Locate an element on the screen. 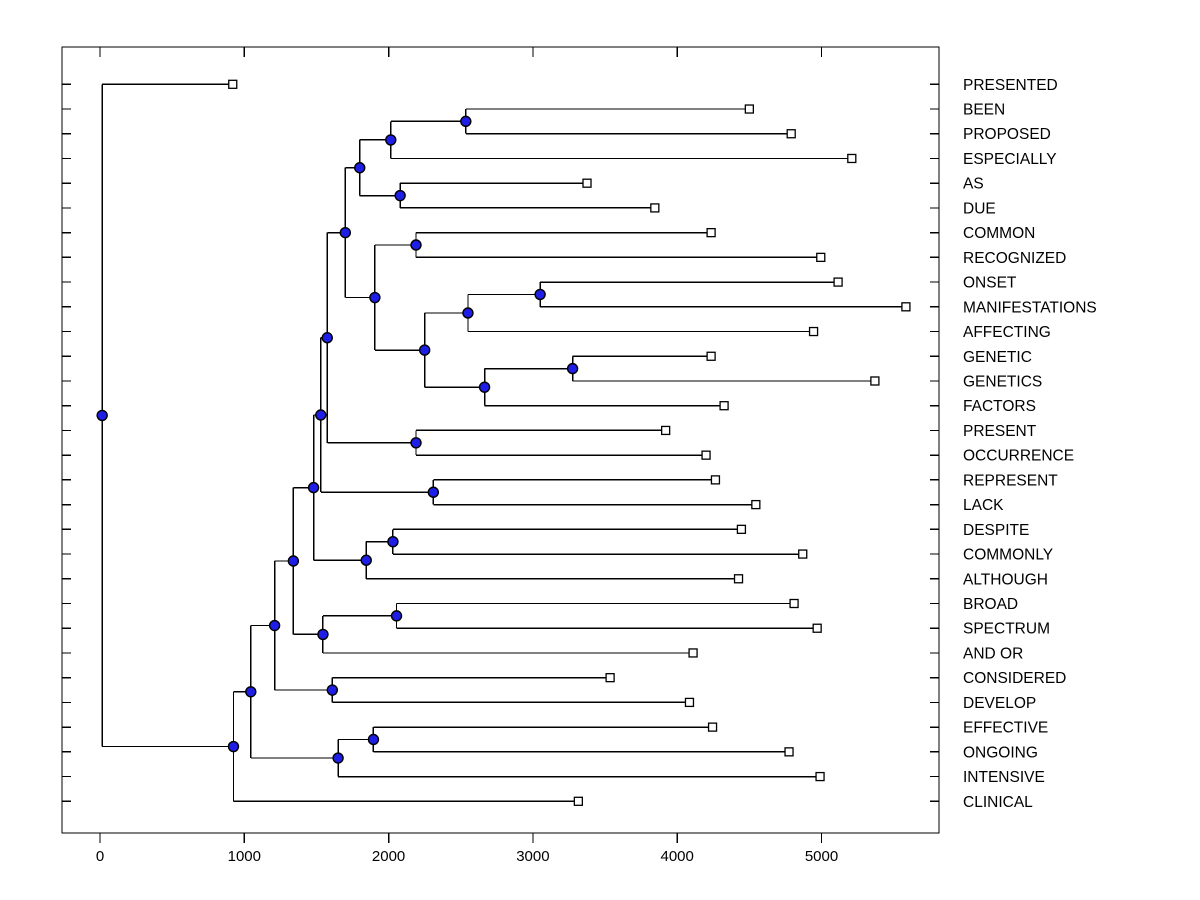  leaf-label: RECOGNIZED is located at coordinates (1014, 258).